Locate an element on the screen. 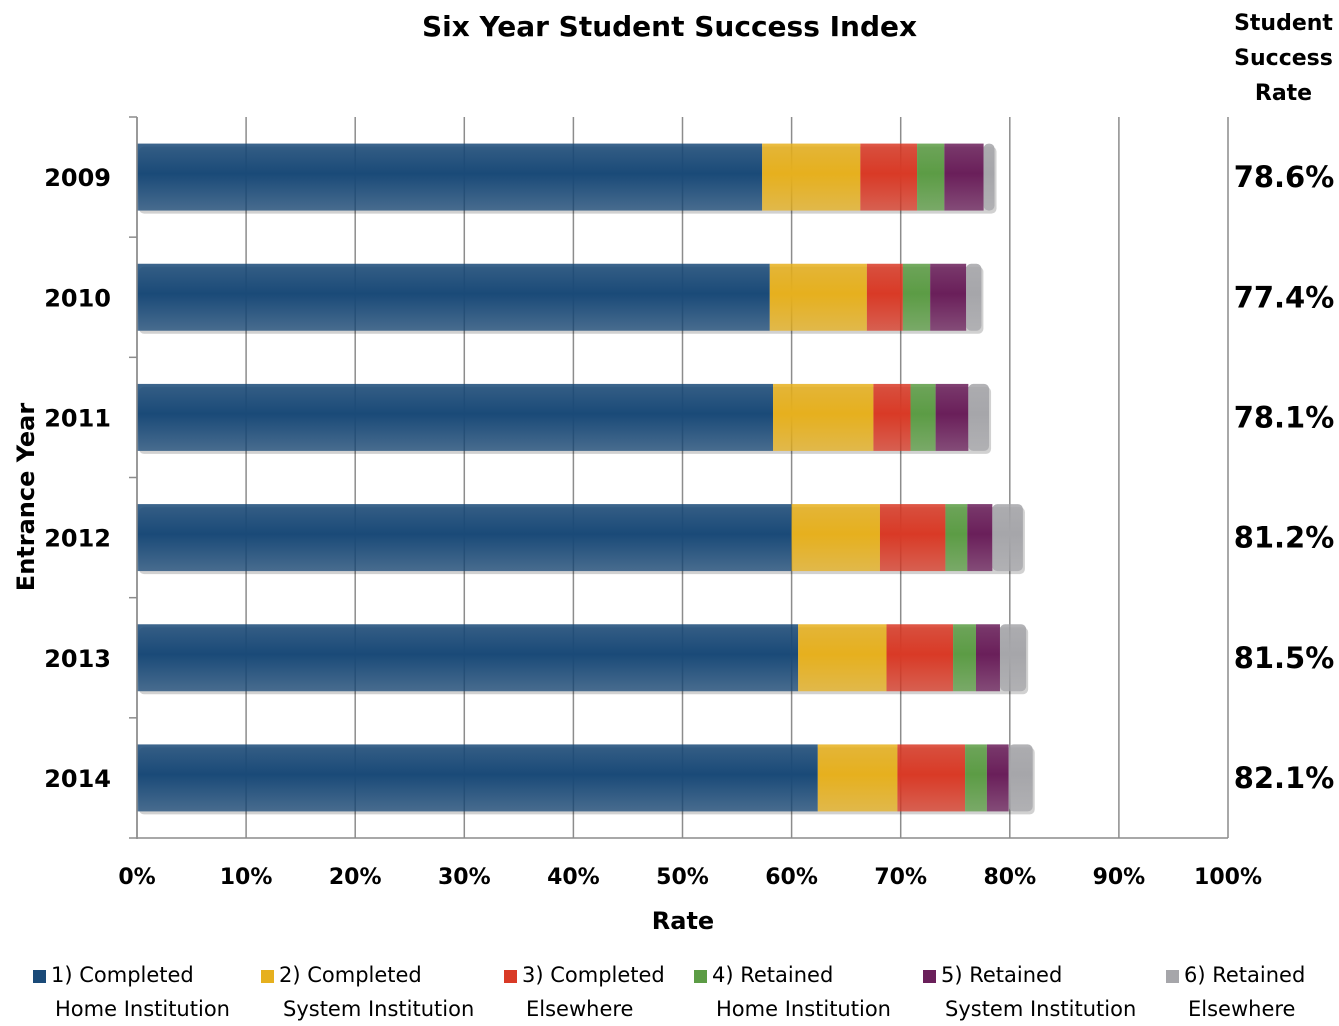 The height and width of the screenshot is (1026, 1339). y-category-label: 2011 is located at coordinates (77, 418).